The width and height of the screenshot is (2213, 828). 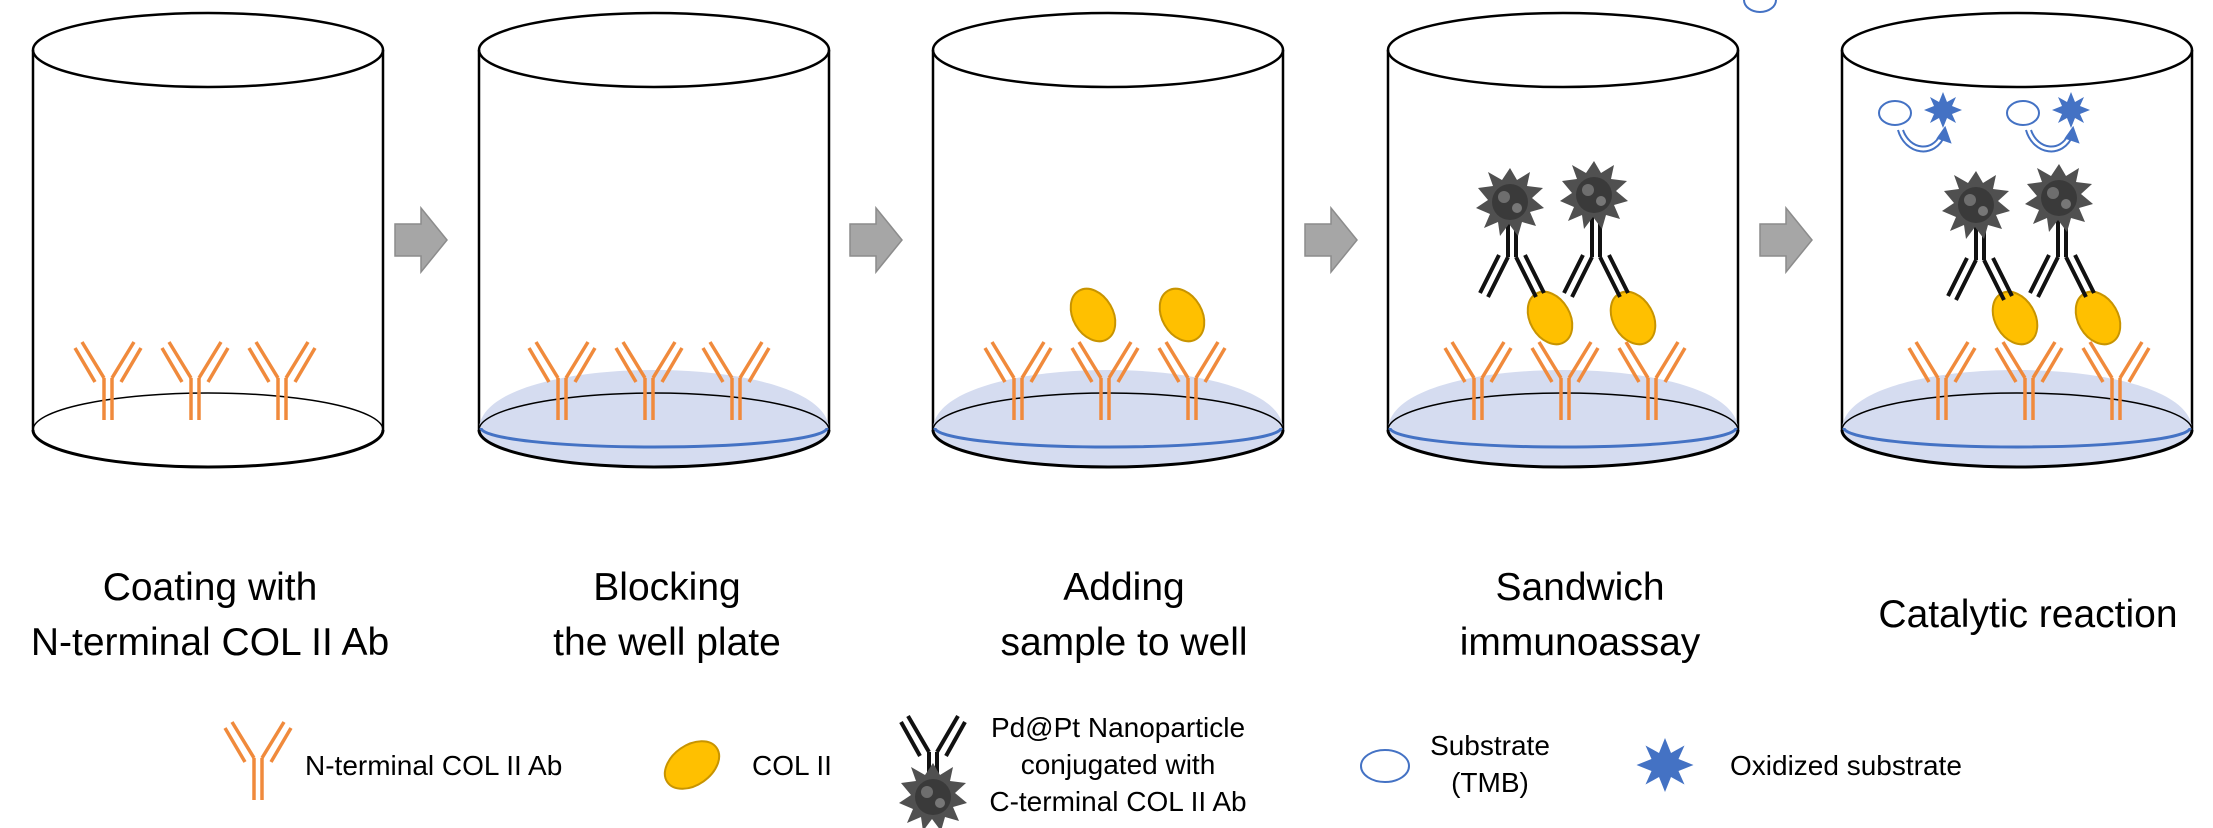 I want to click on legend-substrate-label-line1: Substrate, so click(x=1490, y=745).